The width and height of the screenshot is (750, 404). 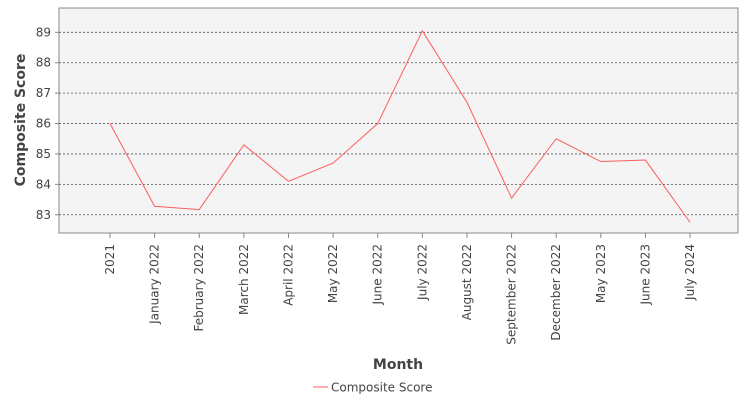 I want to click on y-tick-label: 88, so click(x=43, y=63).